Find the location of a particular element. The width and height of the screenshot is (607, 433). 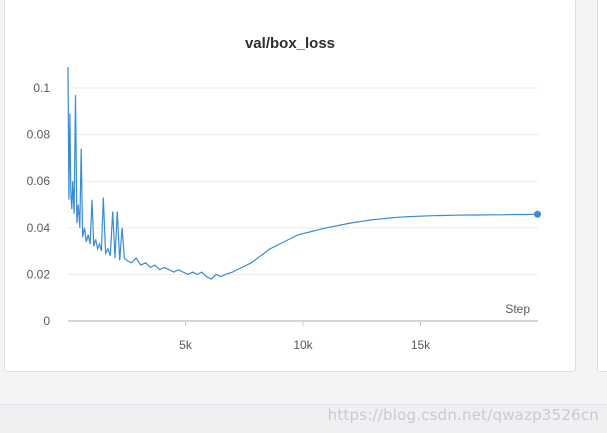

bottom-band is located at coordinates (303, 418).